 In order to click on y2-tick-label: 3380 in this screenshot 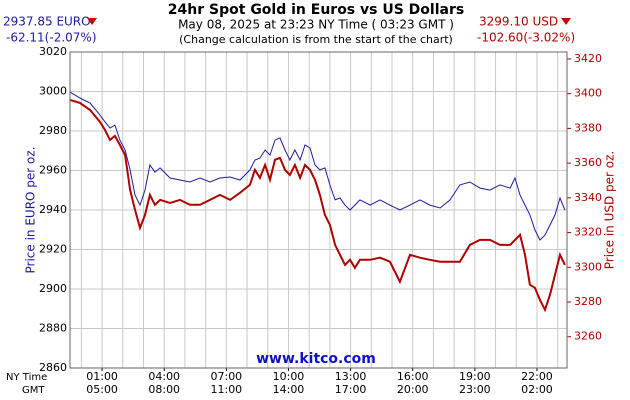, I will do `click(588, 127)`.